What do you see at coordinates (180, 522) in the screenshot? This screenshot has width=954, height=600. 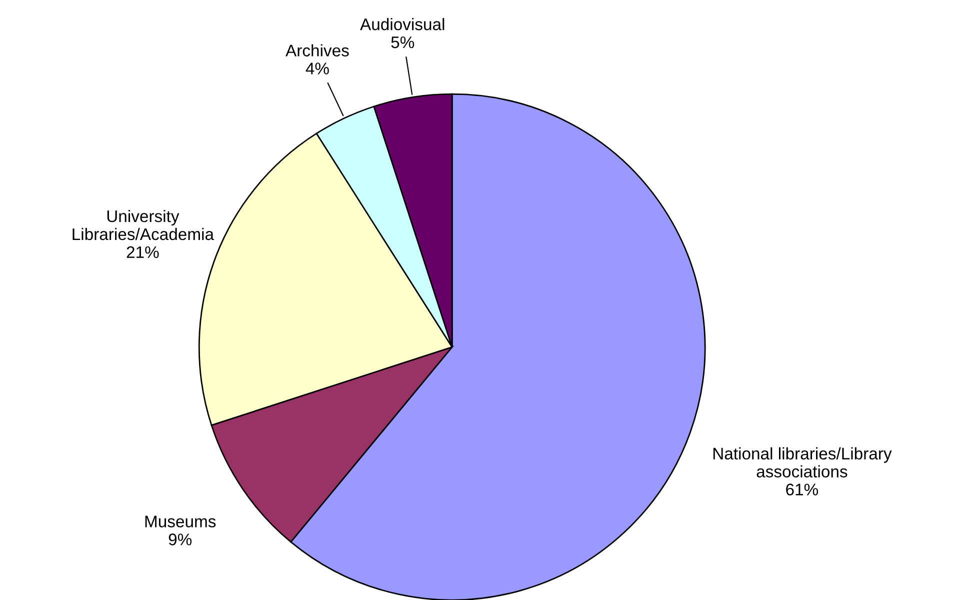 I see `slice-label: Museums` at bounding box center [180, 522].